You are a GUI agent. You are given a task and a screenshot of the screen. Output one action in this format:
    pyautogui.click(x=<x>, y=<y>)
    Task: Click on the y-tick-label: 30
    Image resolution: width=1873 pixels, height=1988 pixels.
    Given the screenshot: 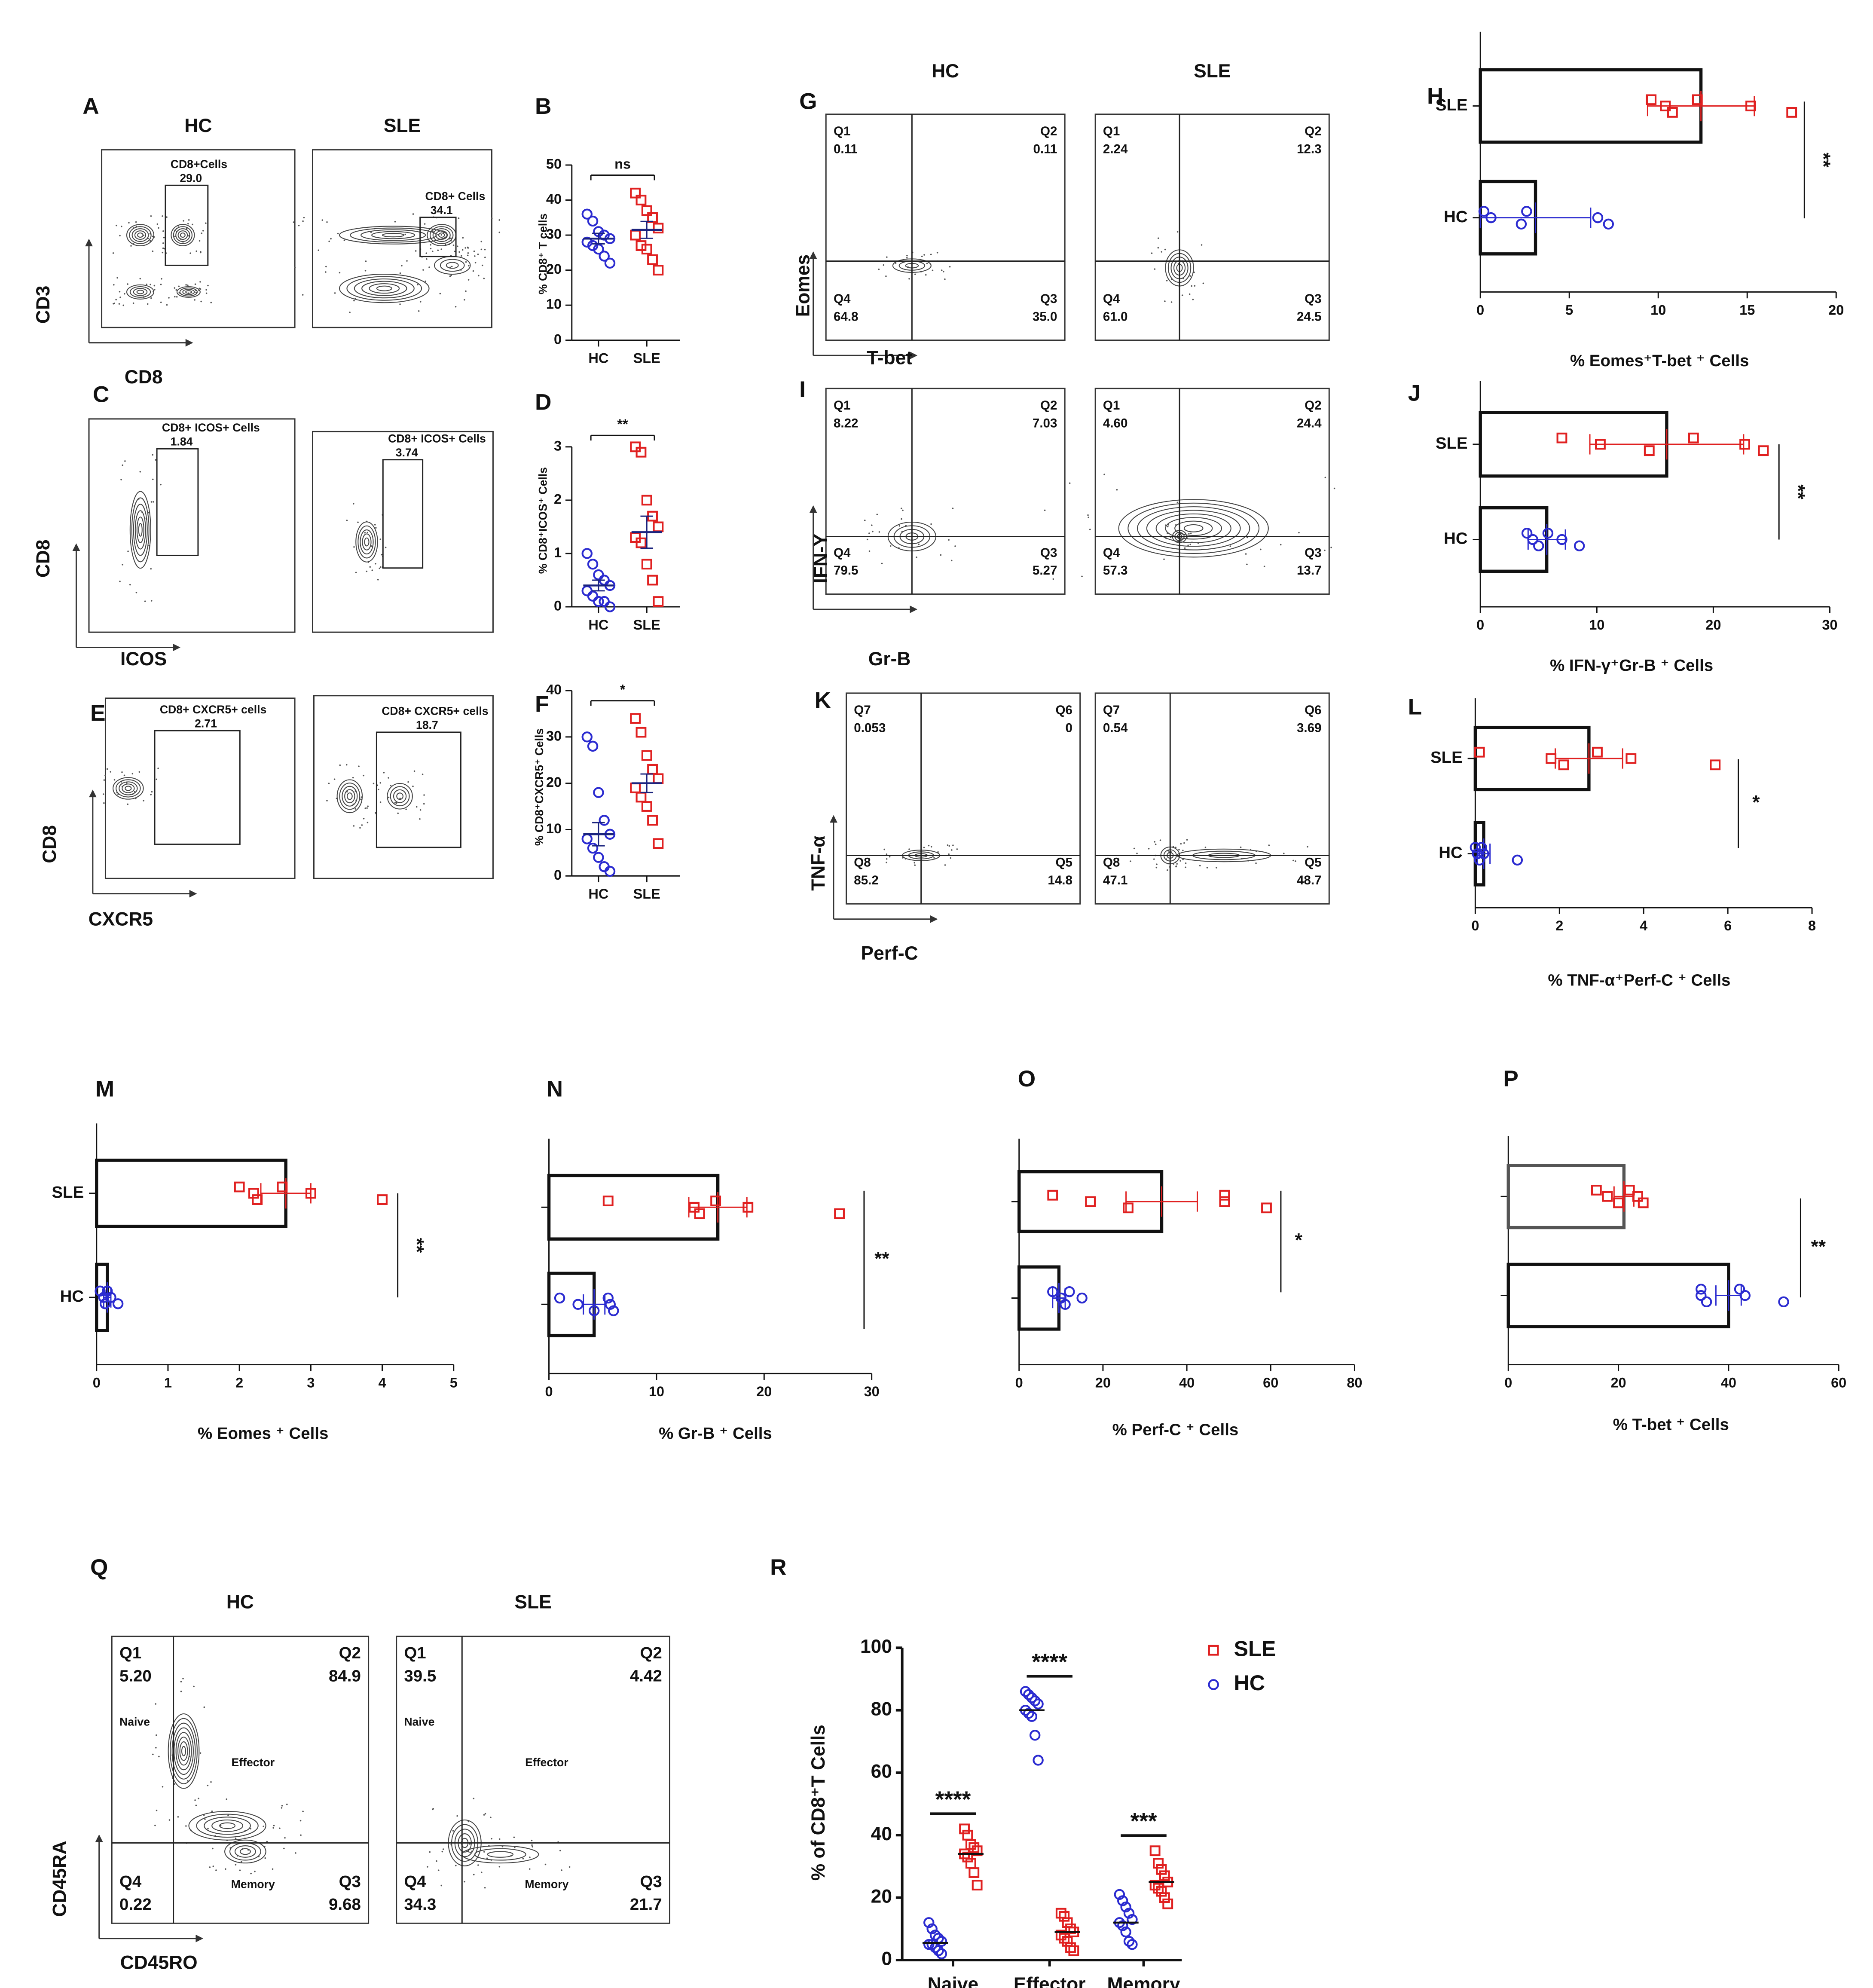 What is the action you would take?
    pyautogui.click(x=554, y=736)
    